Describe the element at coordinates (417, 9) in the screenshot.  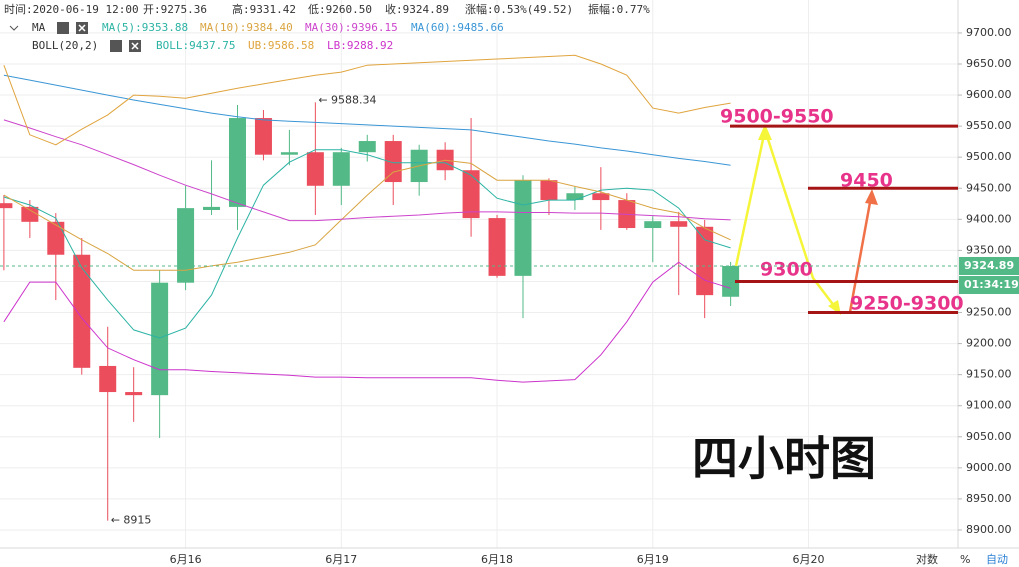
I see `header-close: 收:9324.89` at that location.